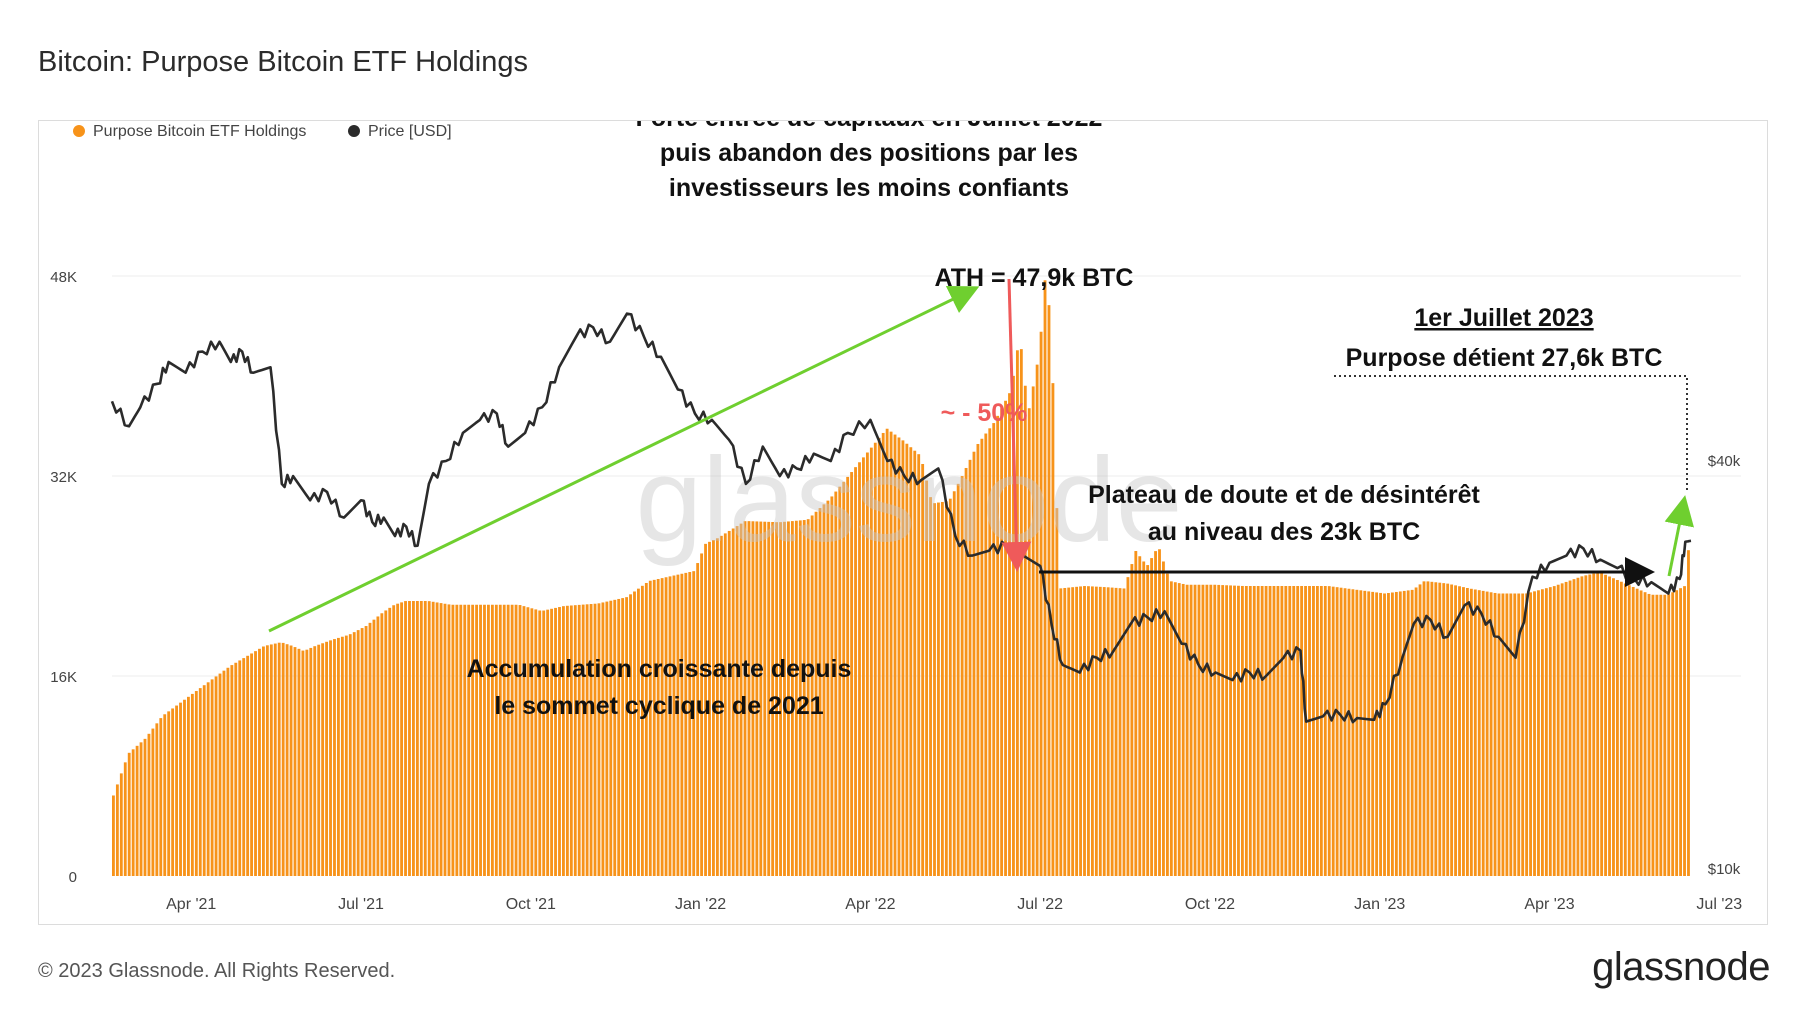 The height and width of the screenshot is (1013, 1800). Describe the element at coordinates (199, 131) in the screenshot. I see `legend-label: Purpose Bitcoin ETF Holdings` at that location.